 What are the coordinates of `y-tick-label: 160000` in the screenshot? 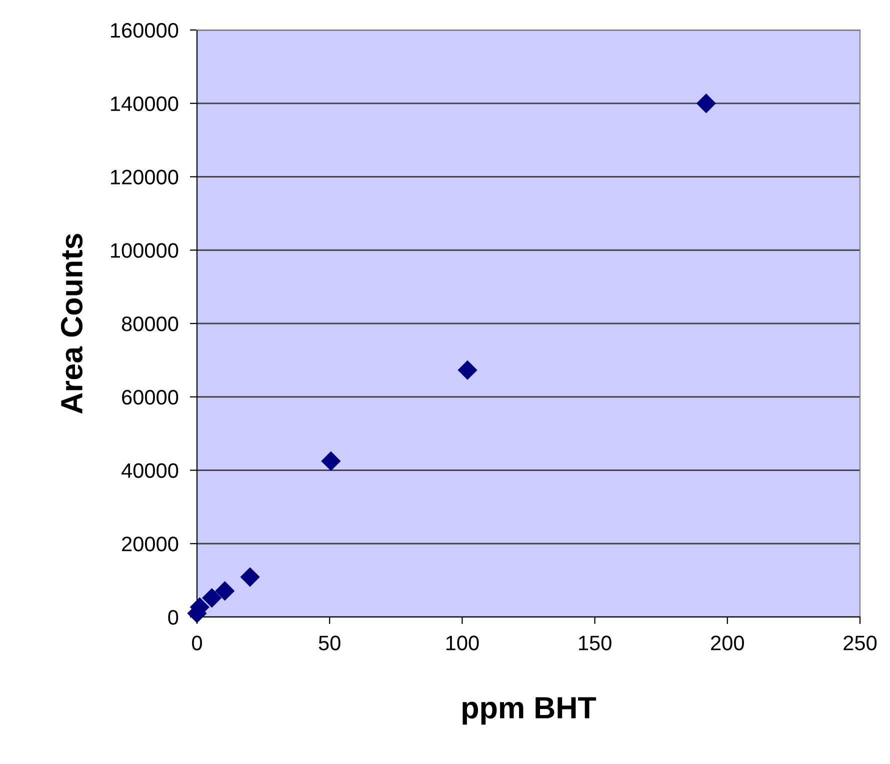 It's located at (144, 30).